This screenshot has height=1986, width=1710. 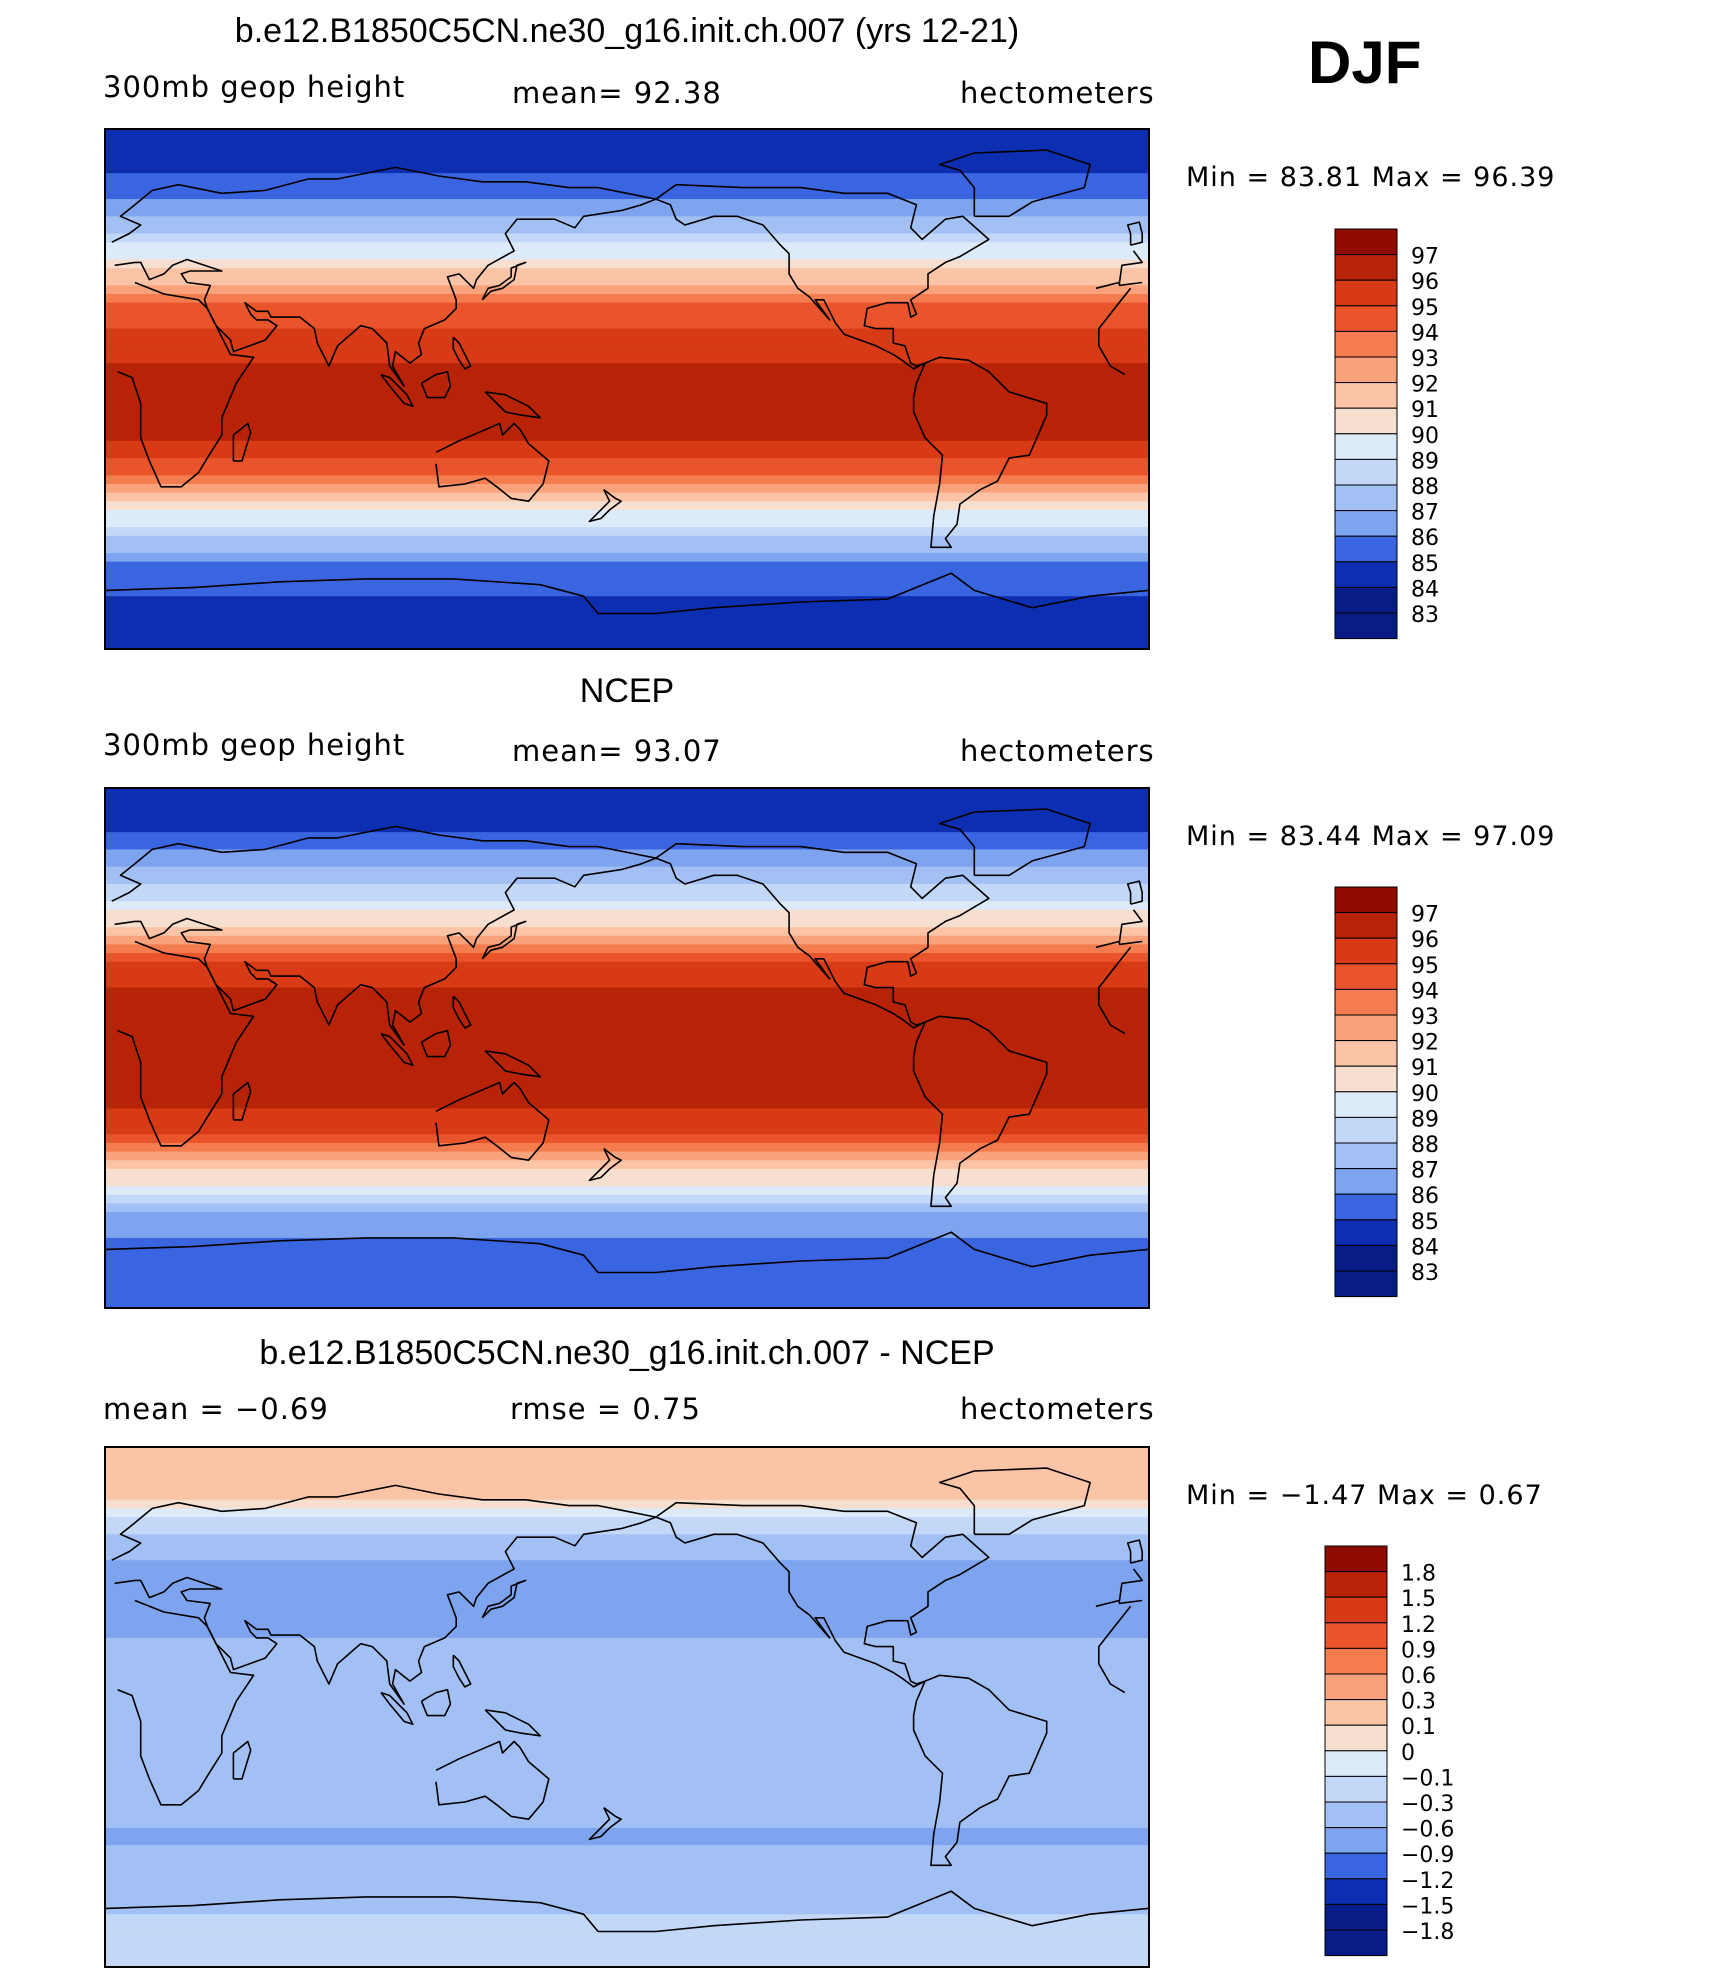 What do you see at coordinates (1425, 513) in the screenshot?
I see `colorbar-tick-label: 87` at bounding box center [1425, 513].